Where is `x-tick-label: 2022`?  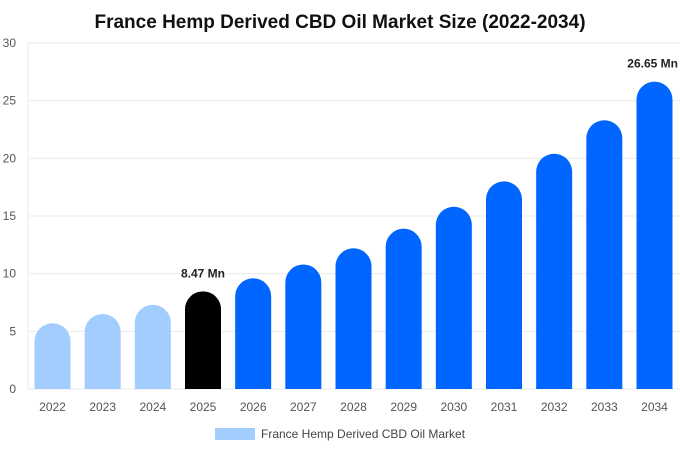 x-tick-label: 2022 is located at coordinates (52, 407).